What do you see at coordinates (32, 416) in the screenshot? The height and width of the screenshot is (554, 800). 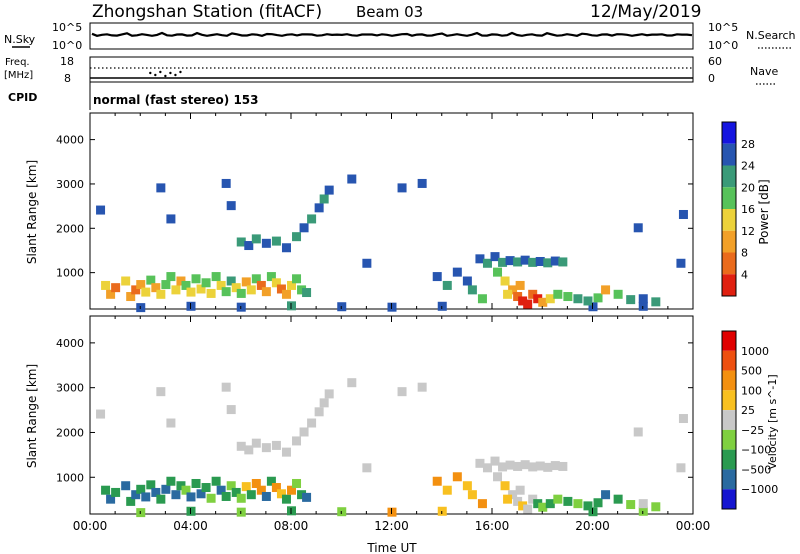 I see `velocity-ylabel: Slant Range [km]` at bounding box center [32, 416].